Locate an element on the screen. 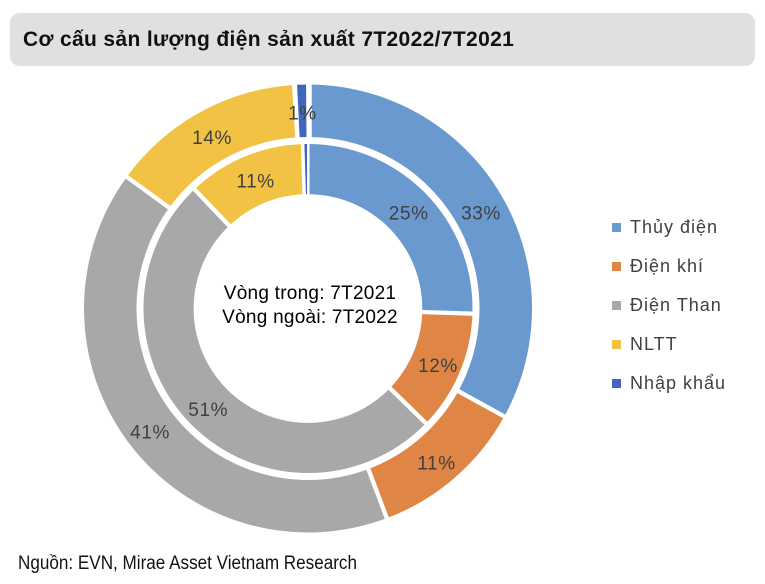 The image size is (765, 584). svg-text: 1% is located at coordinates (302, 113).